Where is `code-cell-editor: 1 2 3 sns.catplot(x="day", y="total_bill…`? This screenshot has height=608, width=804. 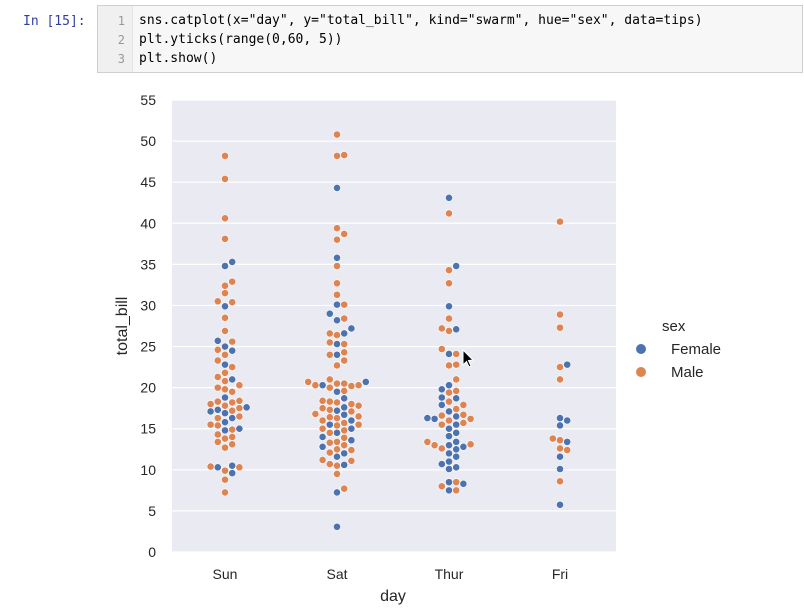 code-cell-editor: 1 2 3 sns.catplot(x="day", y="total_bill… is located at coordinates (450, 39).